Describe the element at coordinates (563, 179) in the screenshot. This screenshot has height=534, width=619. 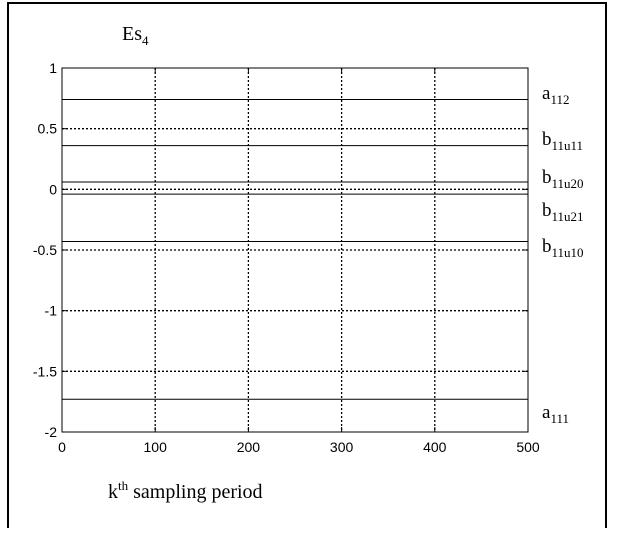
I see `series-label: b11u20` at that location.